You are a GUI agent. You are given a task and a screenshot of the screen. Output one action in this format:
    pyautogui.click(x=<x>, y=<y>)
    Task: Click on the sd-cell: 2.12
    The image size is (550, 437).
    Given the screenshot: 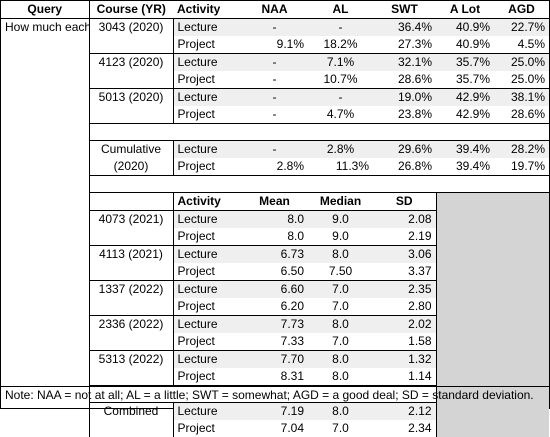 What is the action you would take?
    pyautogui.click(x=404, y=412)
    